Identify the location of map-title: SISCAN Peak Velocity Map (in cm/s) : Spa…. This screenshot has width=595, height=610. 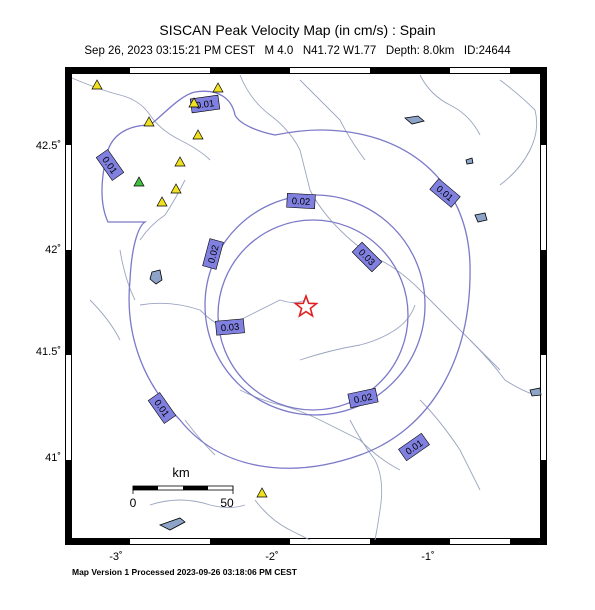
(297, 30).